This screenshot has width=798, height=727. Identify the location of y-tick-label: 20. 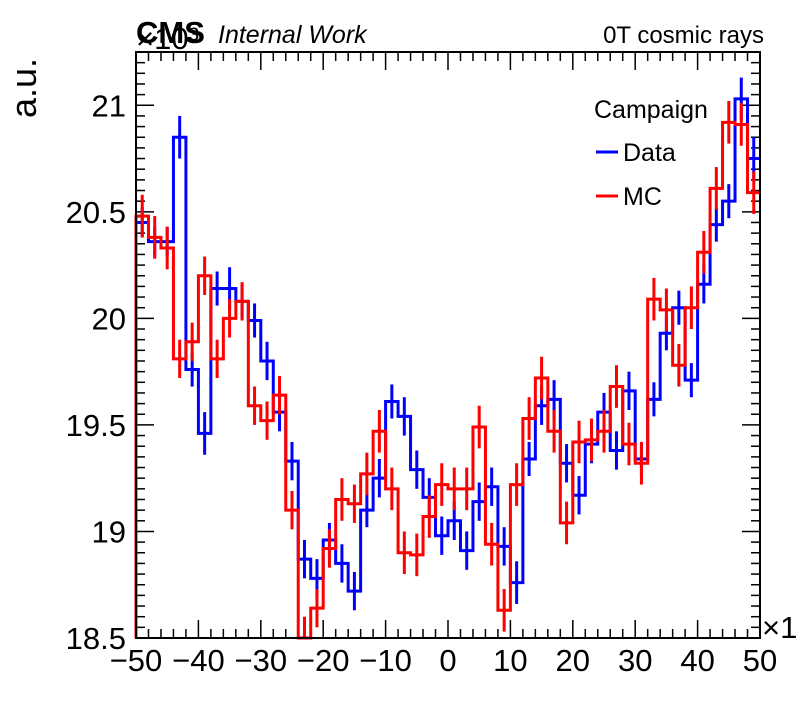
(109, 318).